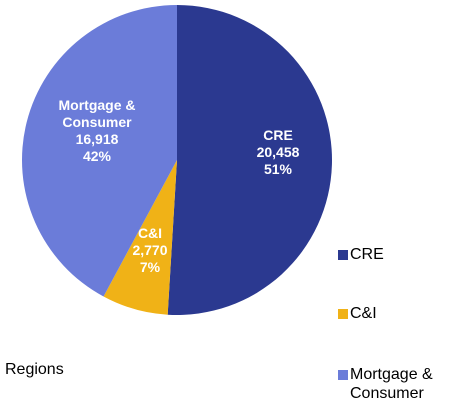  I want to click on slice-value: 16,918, so click(97, 139).